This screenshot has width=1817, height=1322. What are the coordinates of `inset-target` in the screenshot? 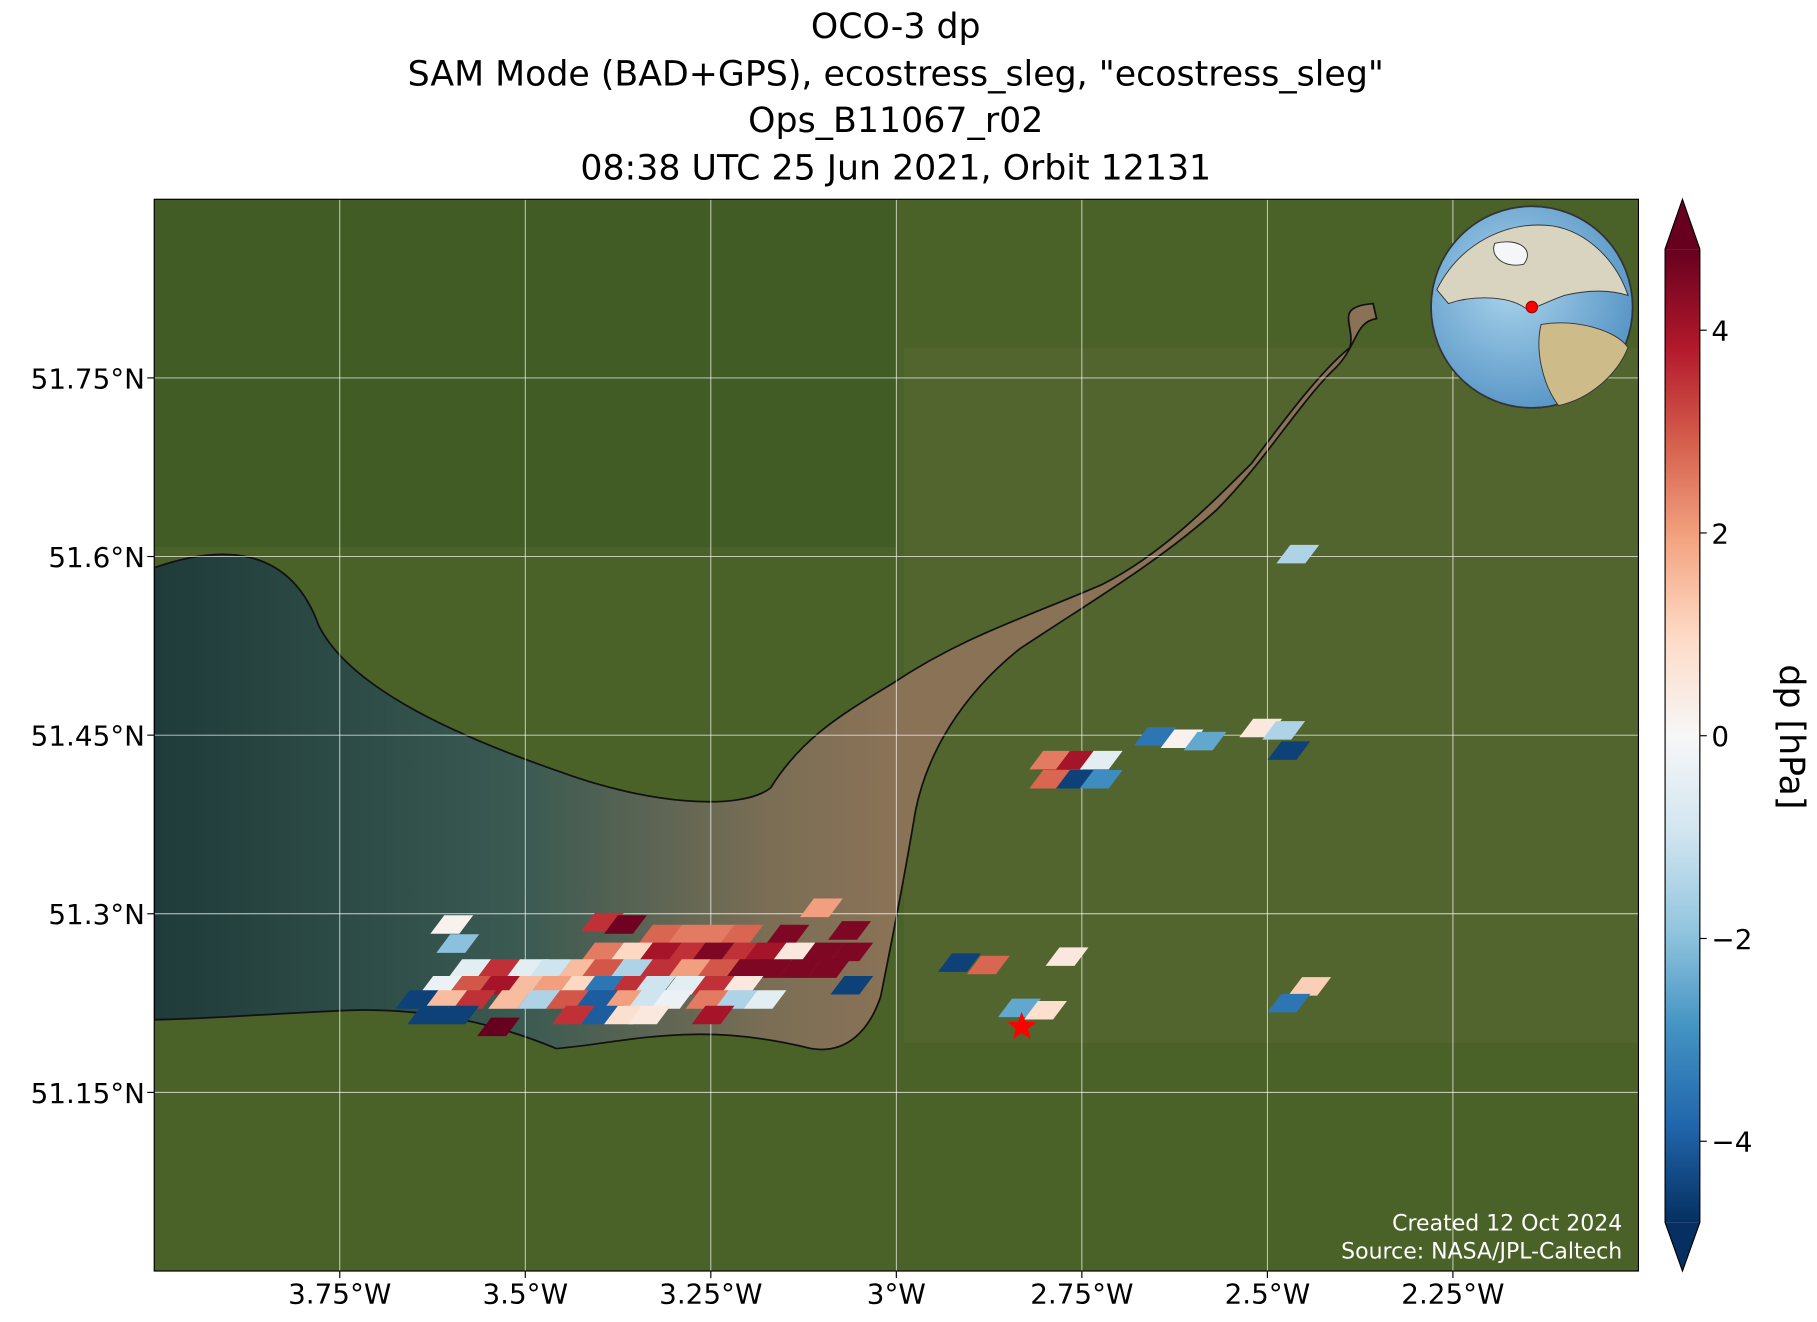 It's located at (1532, 307).